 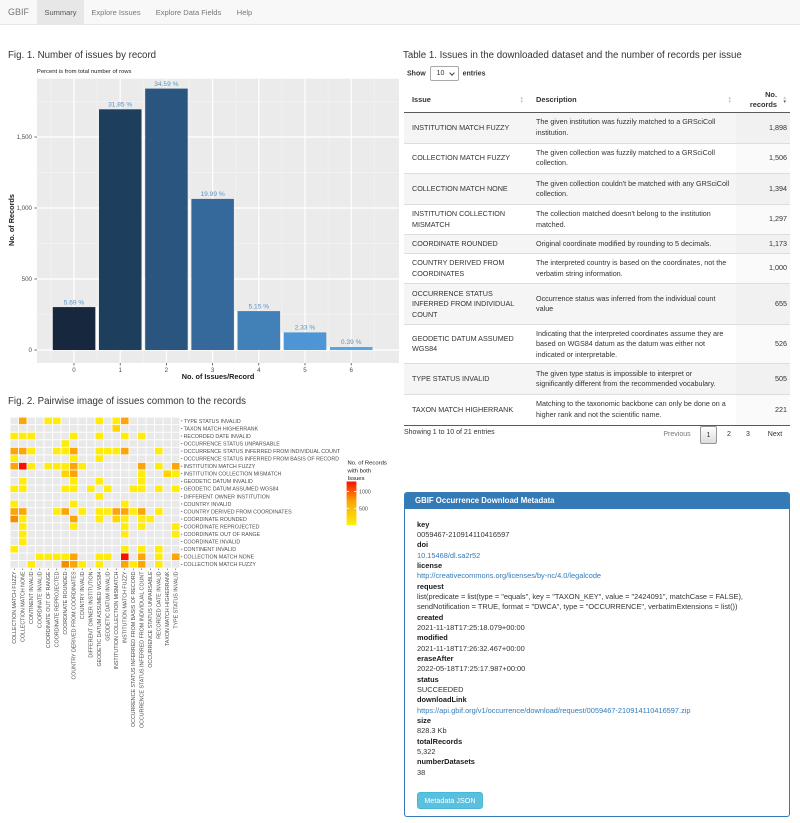 What do you see at coordinates (74, 302) in the screenshot?
I see `svg-text: 5.69 %` at bounding box center [74, 302].